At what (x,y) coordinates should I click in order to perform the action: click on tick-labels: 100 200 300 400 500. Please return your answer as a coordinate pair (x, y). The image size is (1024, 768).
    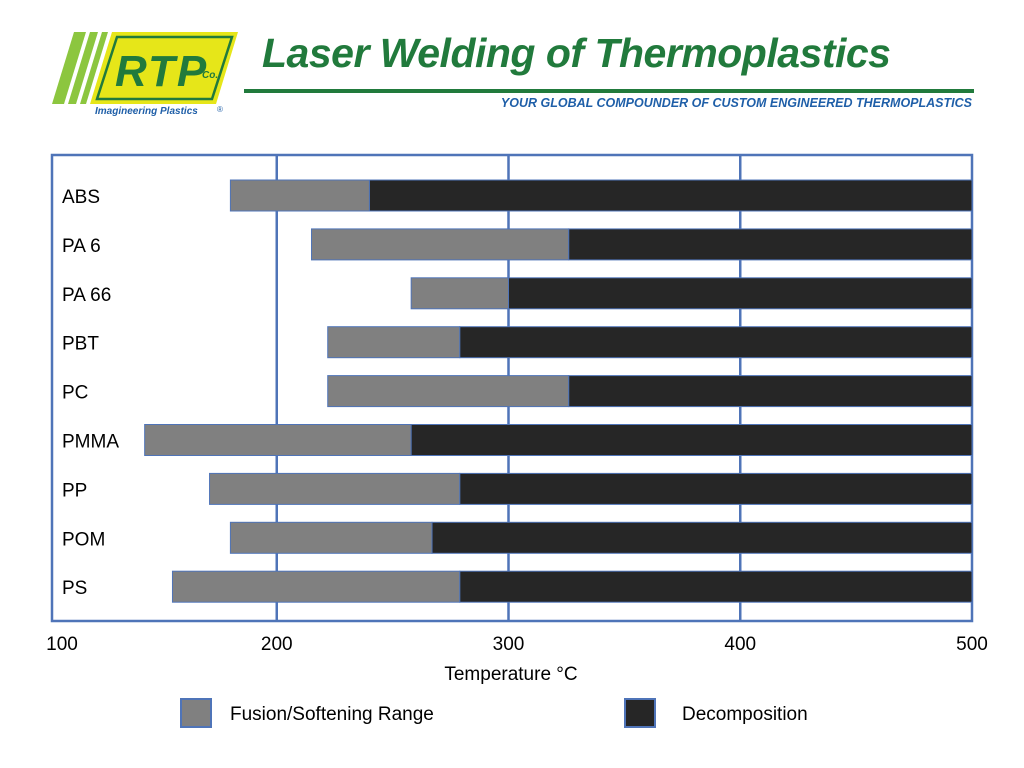
    Looking at the image, I should click on (517, 644).